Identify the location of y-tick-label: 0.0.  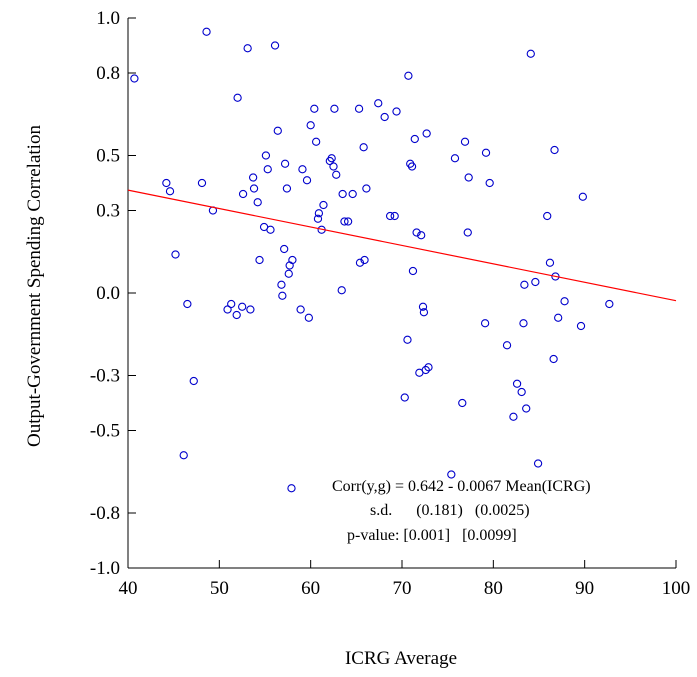
(108, 293).